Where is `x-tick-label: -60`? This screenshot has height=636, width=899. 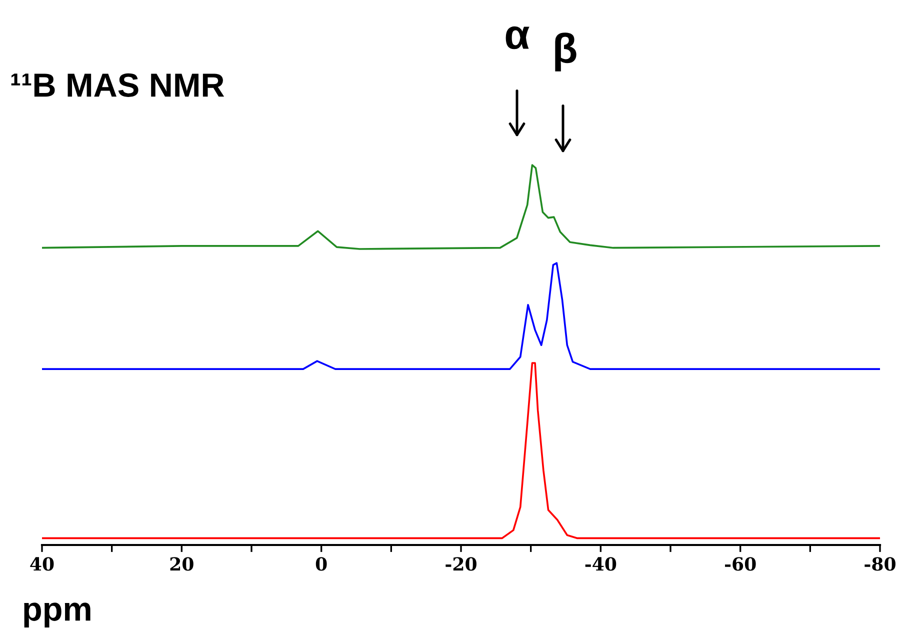 x-tick-label: -60 is located at coordinates (740, 564).